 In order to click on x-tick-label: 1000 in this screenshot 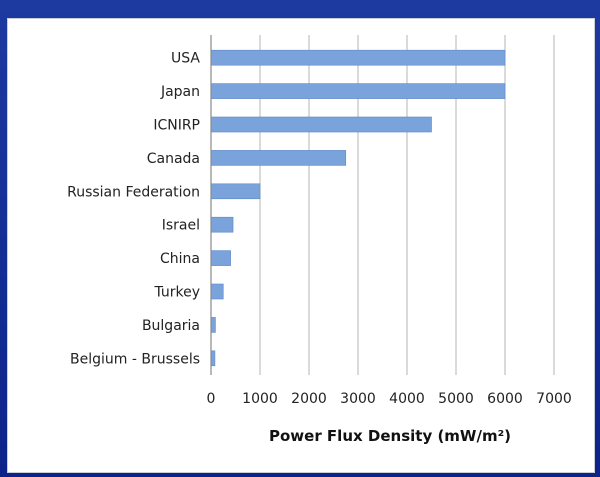, I will do `click(260, 399)`.